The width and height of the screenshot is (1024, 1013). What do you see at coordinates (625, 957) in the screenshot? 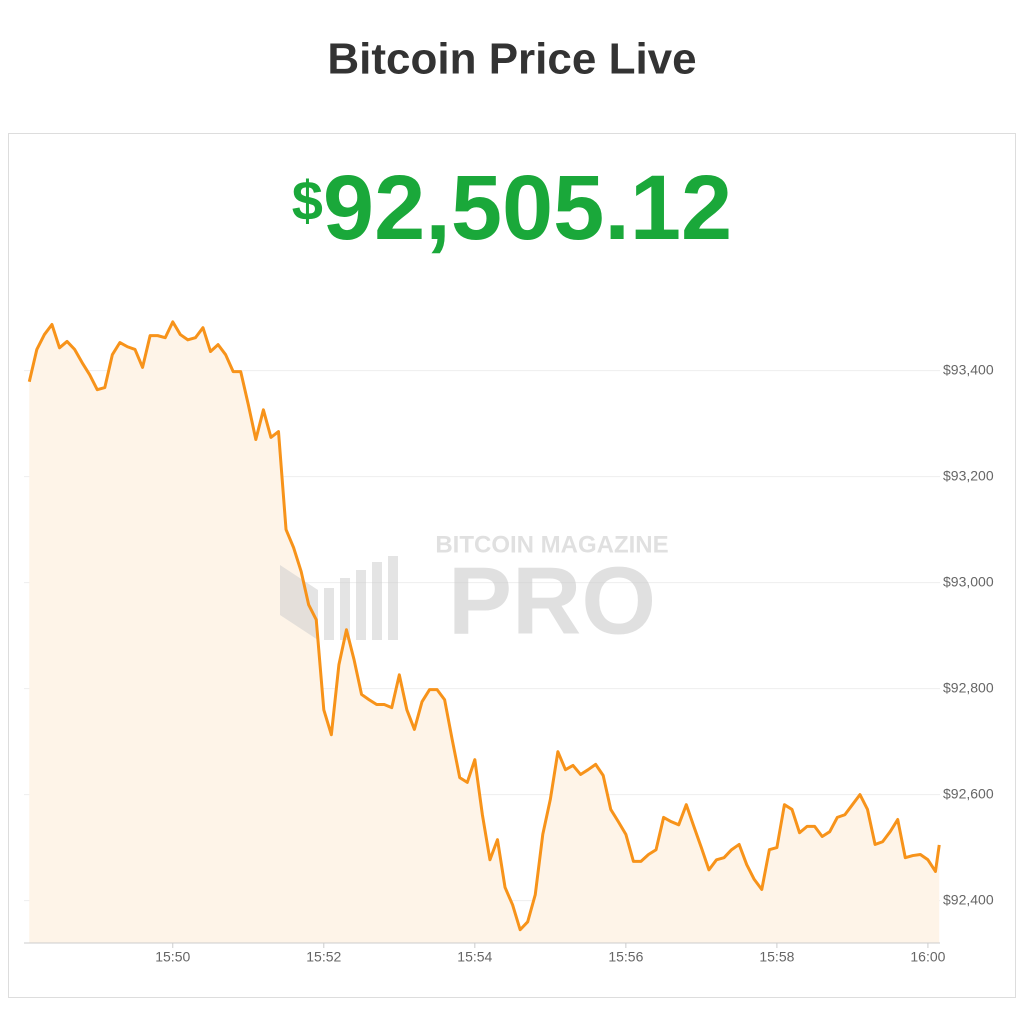
I see `x-tick-label: 15:56` at bounding box center [625, 957].